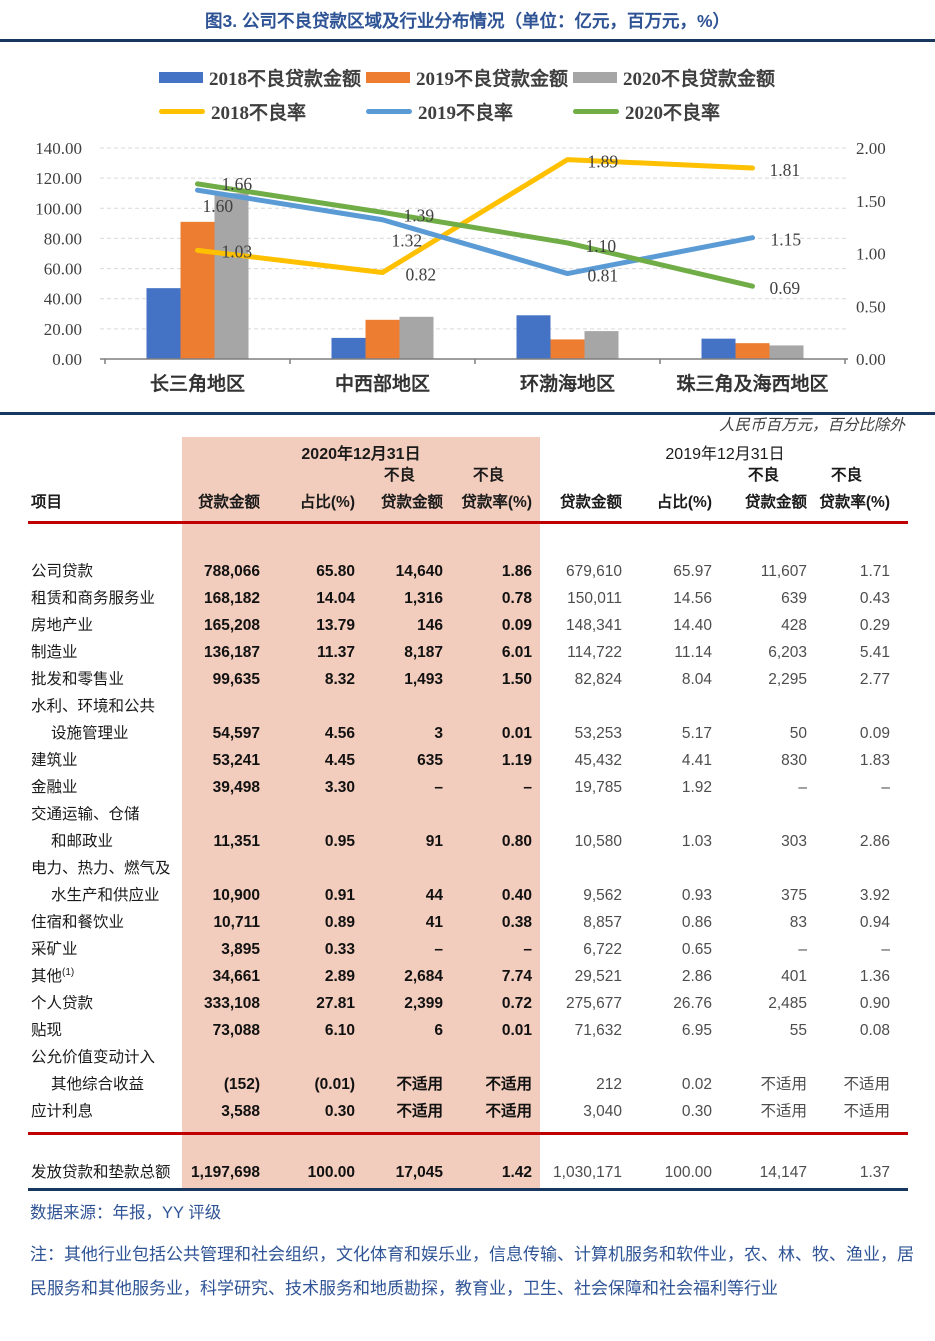 This screenshot has width=935, height=1341. Describe the element at coordinates (527, 949) in the screenshot. I see `table-cell: –` at that location.